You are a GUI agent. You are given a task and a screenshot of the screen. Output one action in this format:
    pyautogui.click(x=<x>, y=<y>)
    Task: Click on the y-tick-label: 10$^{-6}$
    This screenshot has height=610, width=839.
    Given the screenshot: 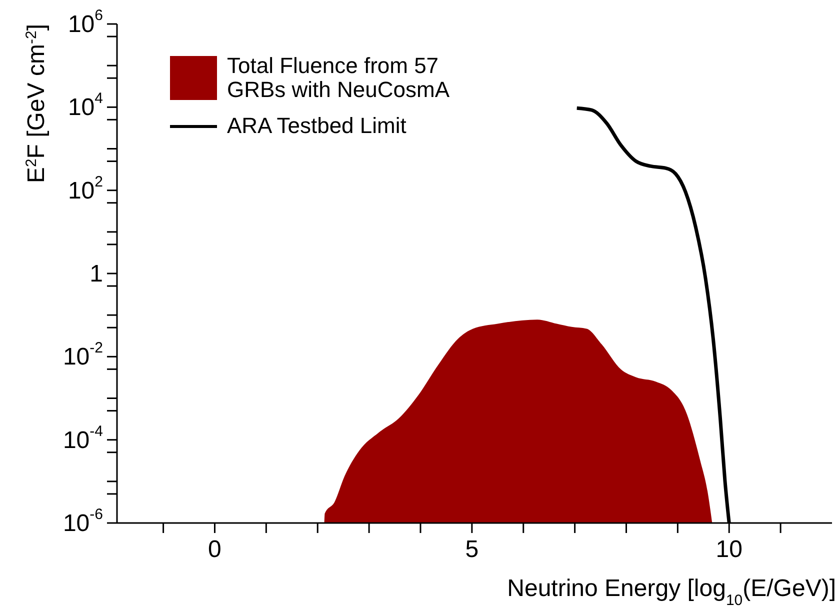 What is the action you would take?
    pyautogui.click(x=82, y=521)
    